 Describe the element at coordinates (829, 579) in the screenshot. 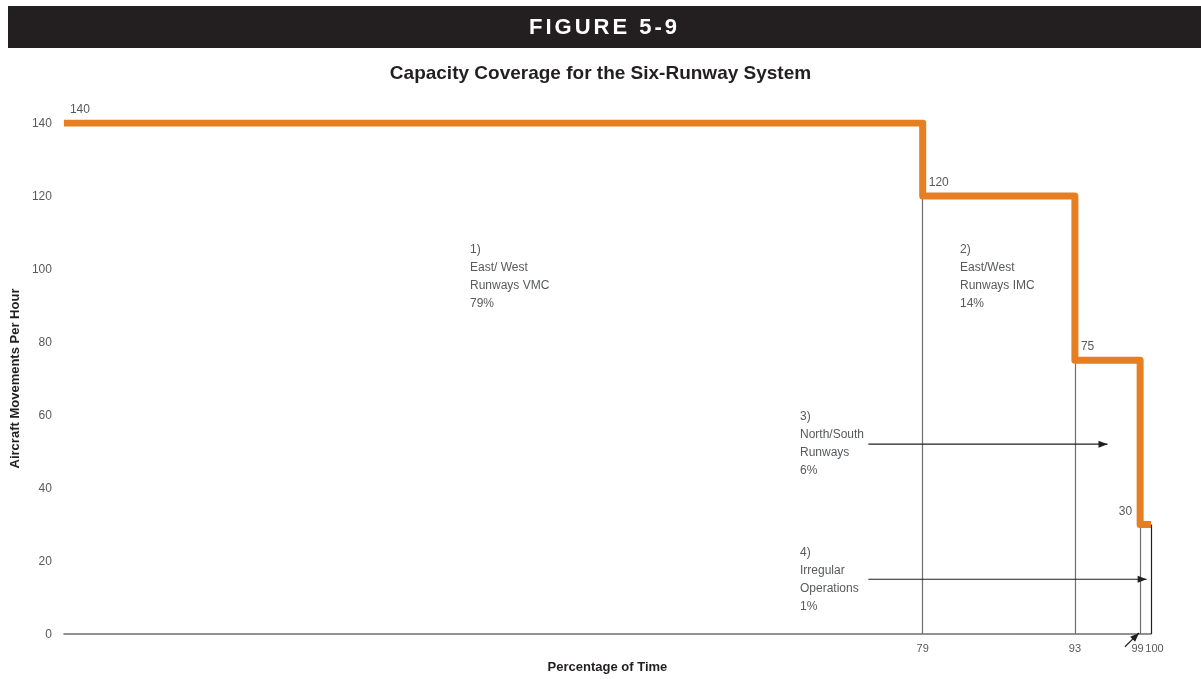

I see `annotation: 4) Irregular Operations 1%` at that location.